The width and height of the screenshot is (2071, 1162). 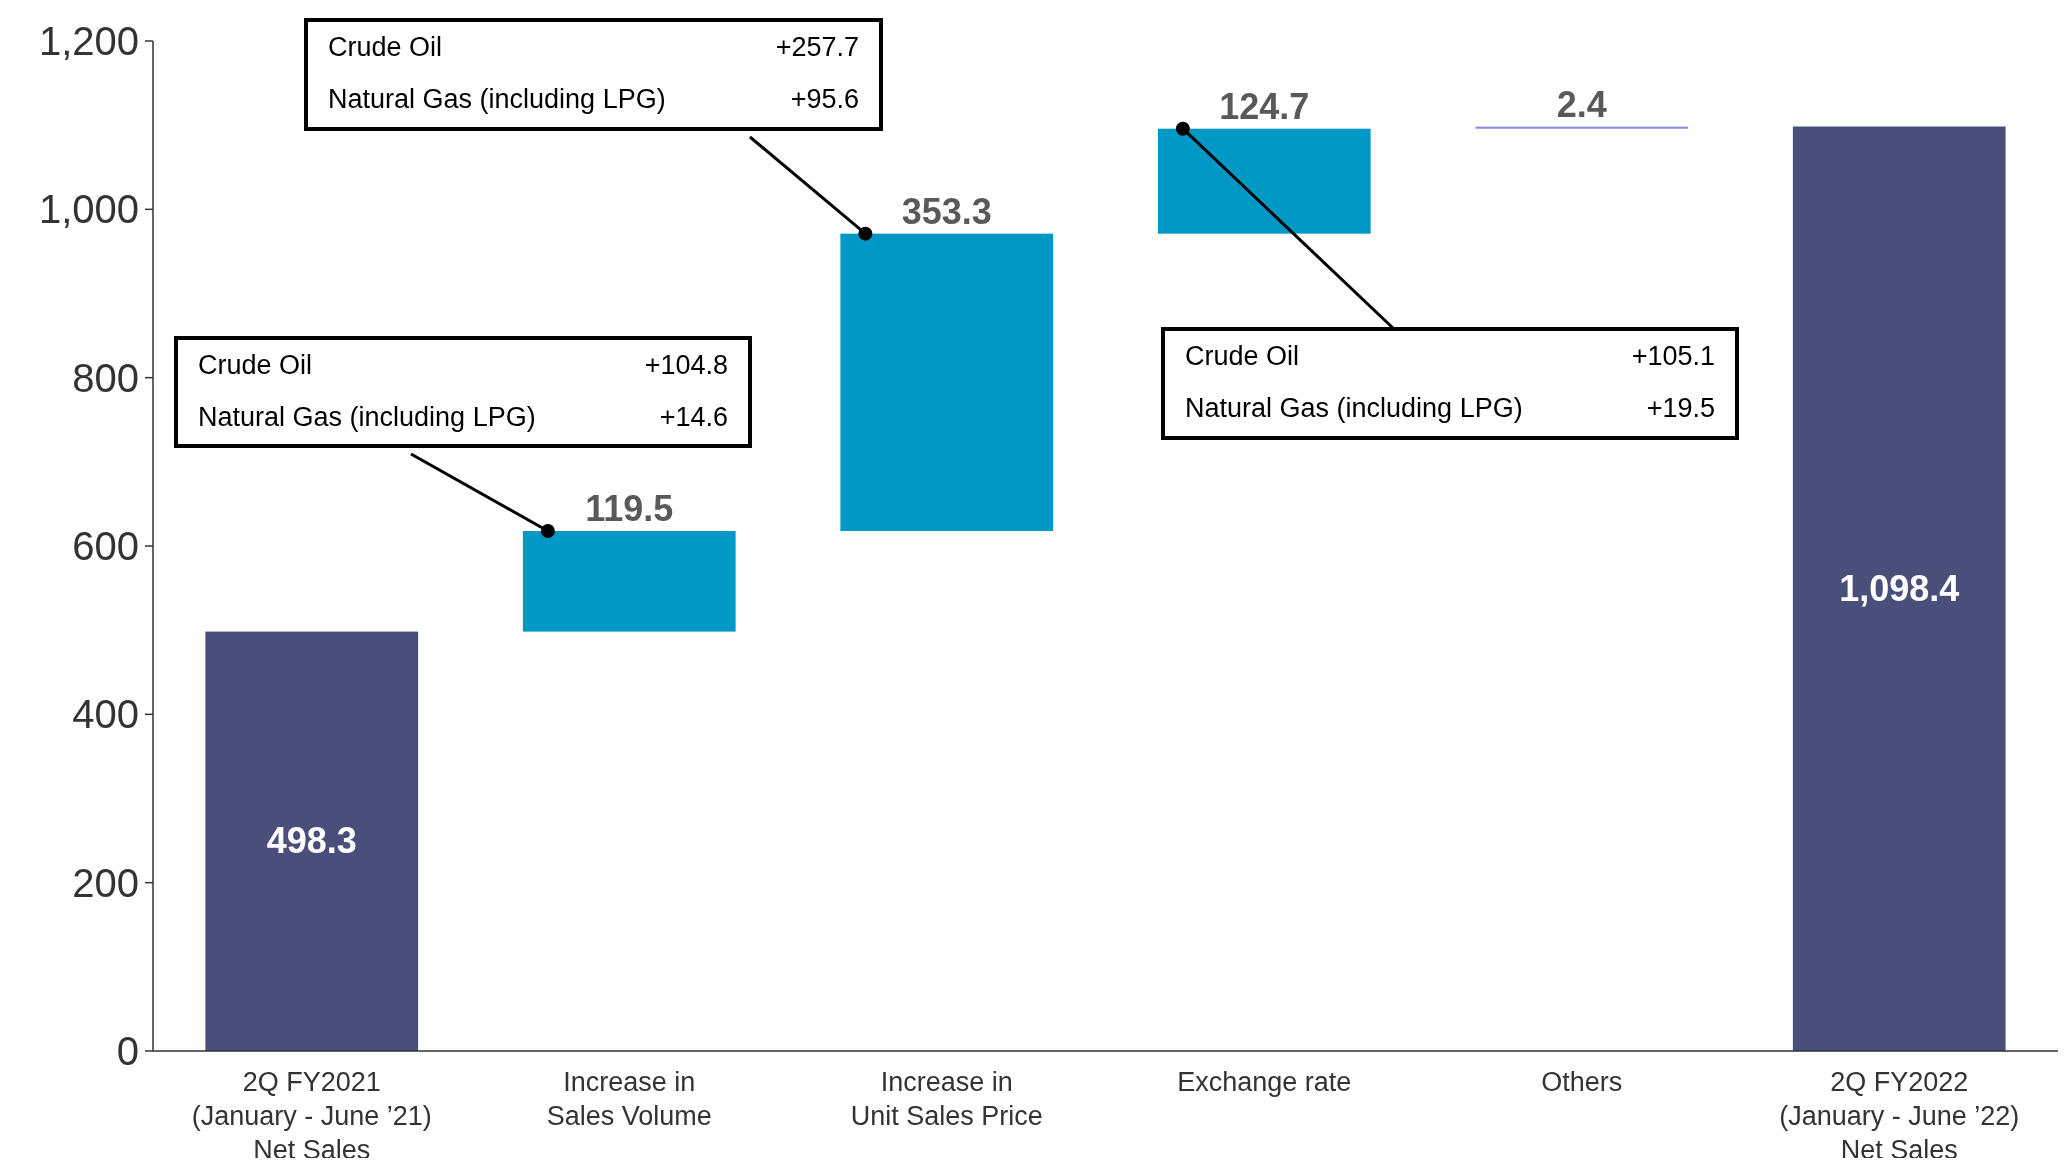 I want to click on x-tick-label: Increase in Unit Sales Price, so click(x=946, y=1099).